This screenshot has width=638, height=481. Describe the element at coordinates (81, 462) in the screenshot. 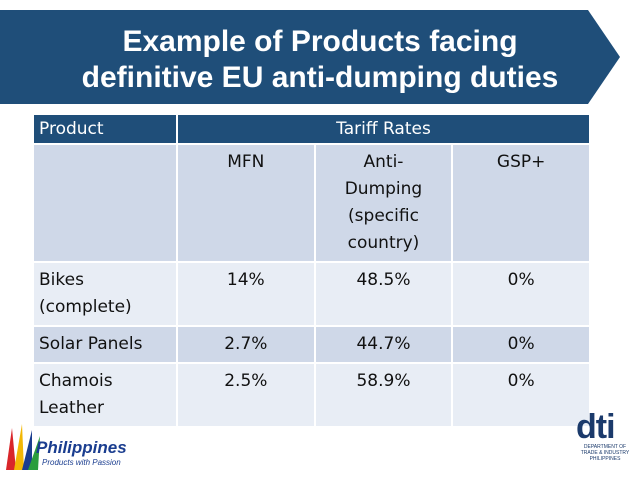

I see `philippines-tagline: Products with Passion` at that location.